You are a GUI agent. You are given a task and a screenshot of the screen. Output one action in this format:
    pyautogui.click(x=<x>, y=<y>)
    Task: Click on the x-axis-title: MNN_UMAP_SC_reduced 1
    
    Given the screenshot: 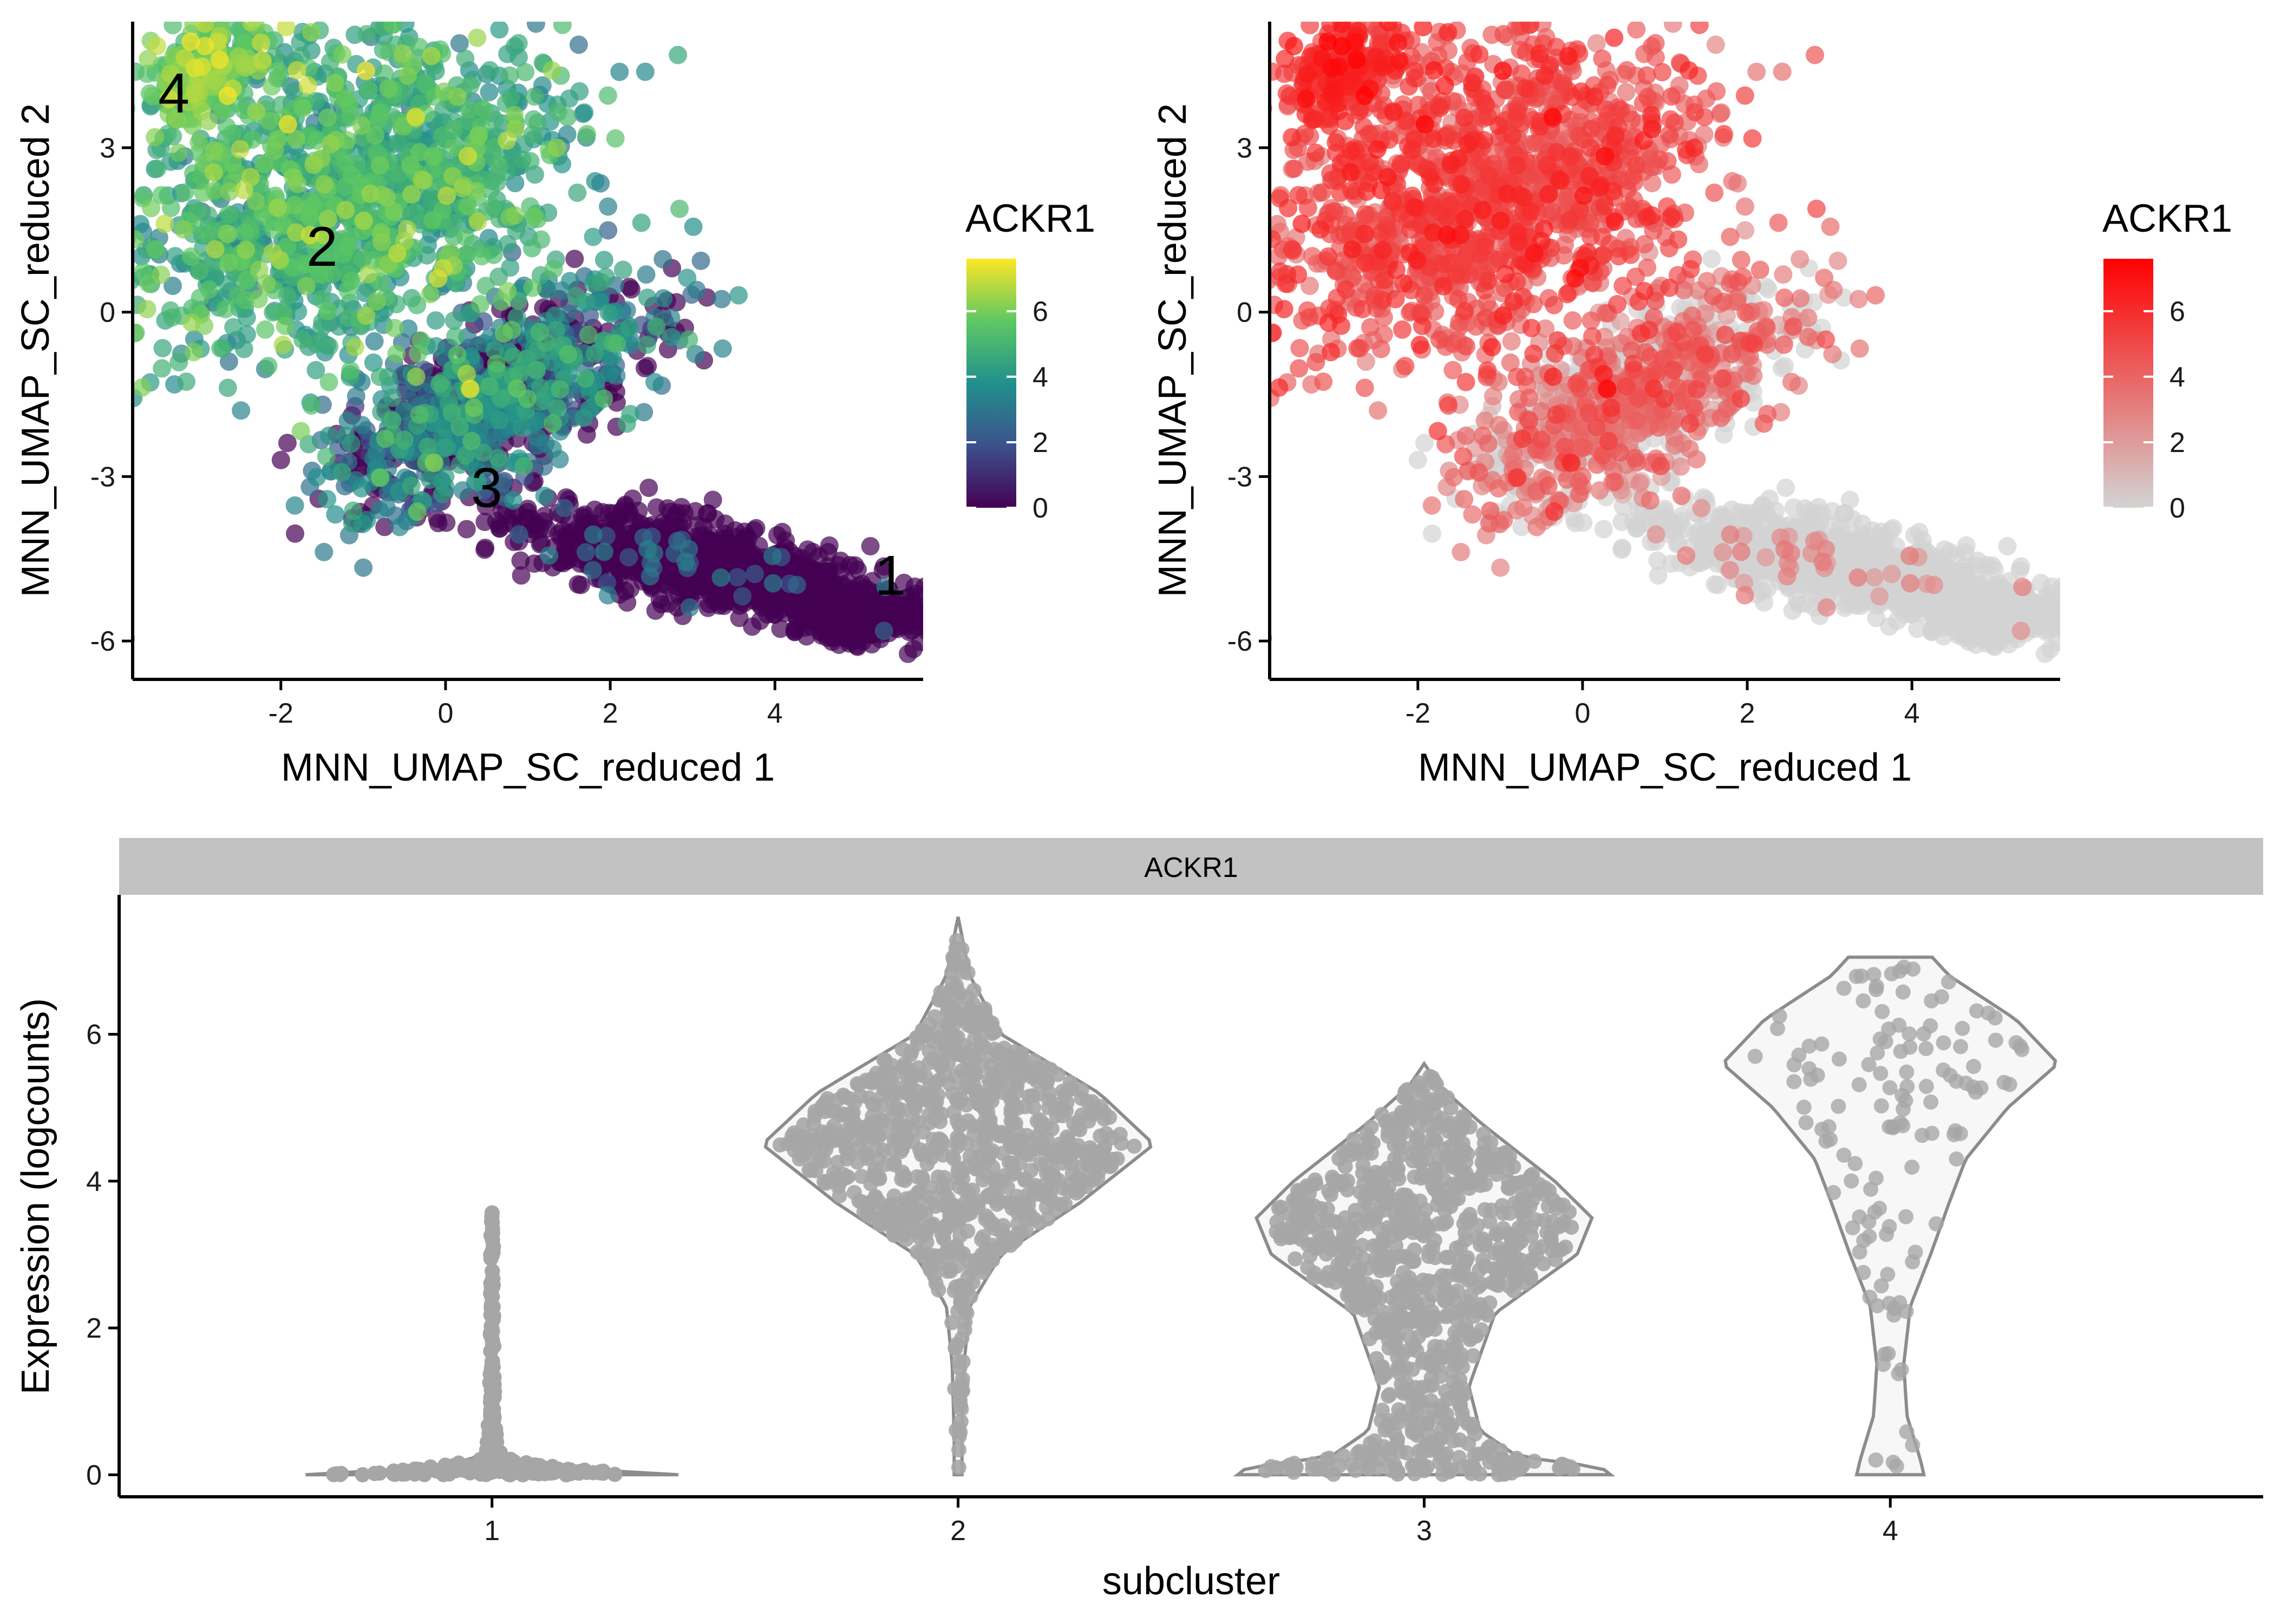 What is the action you would take?
    pyautogui.click(x=528, y=767)
    